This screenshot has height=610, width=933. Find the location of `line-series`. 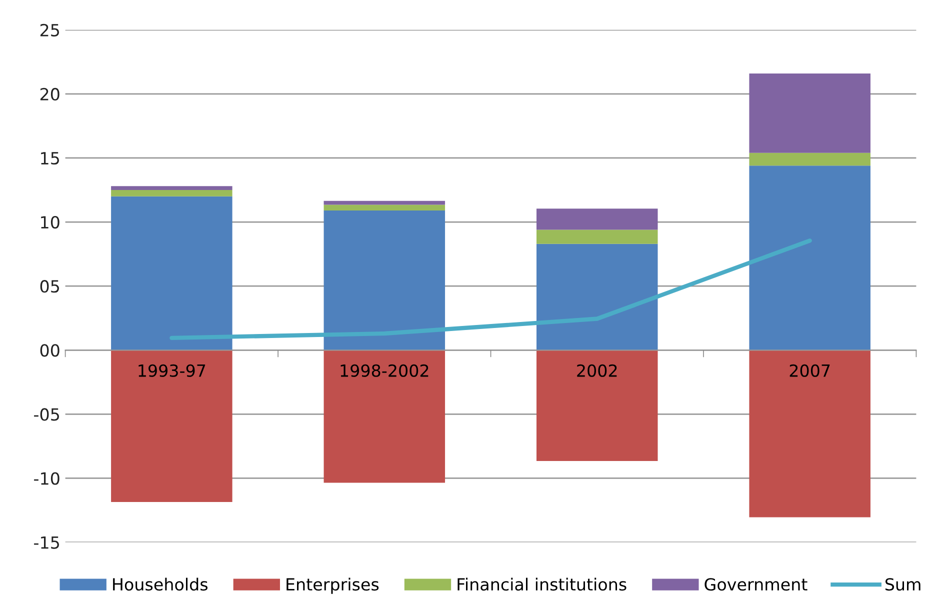

line-series is located at coordinates (491, 289).